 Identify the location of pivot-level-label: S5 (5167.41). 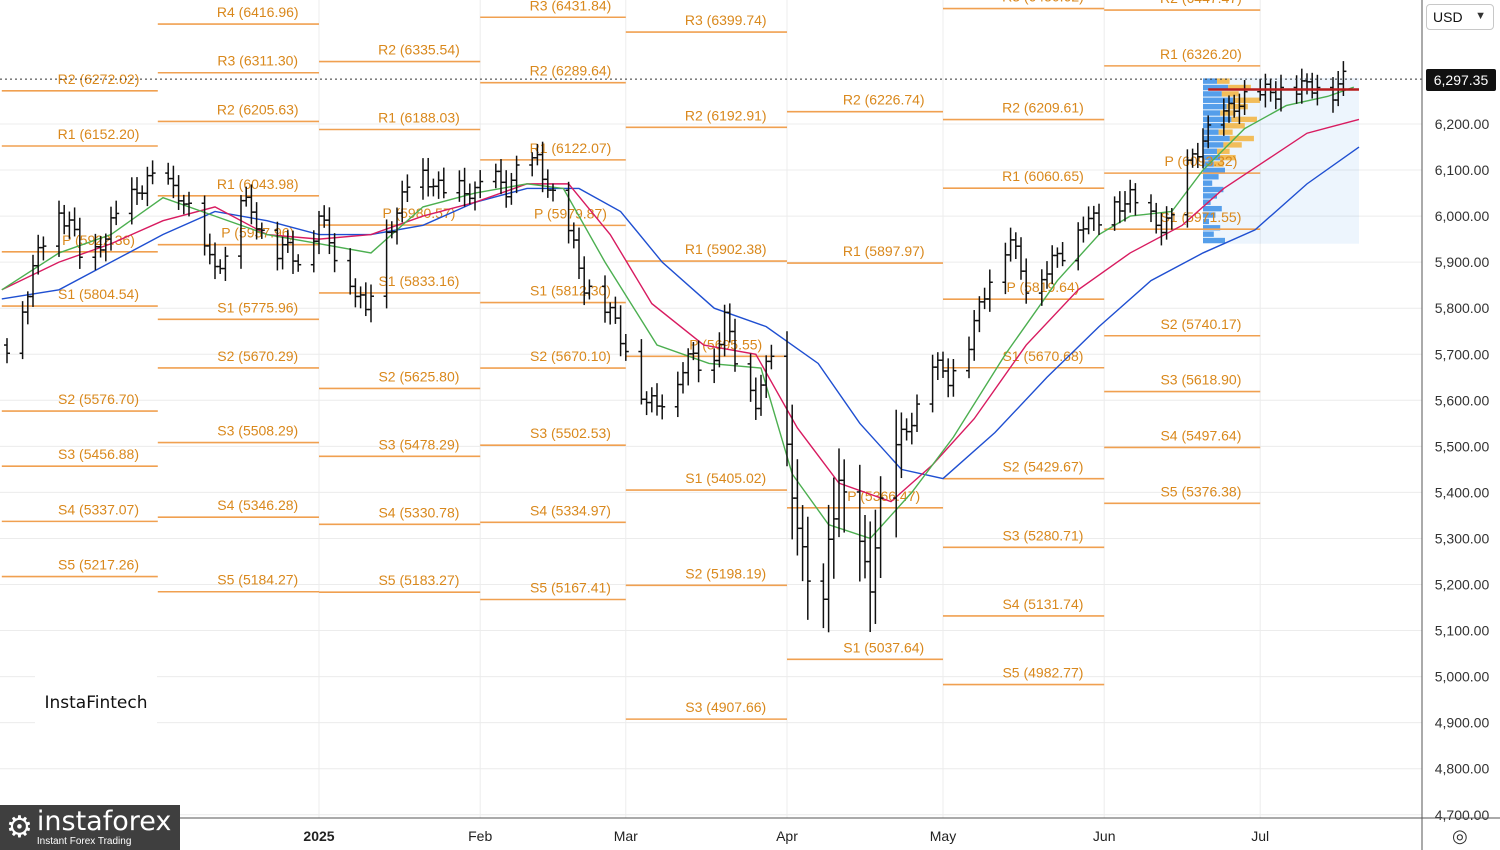
(570, 588).